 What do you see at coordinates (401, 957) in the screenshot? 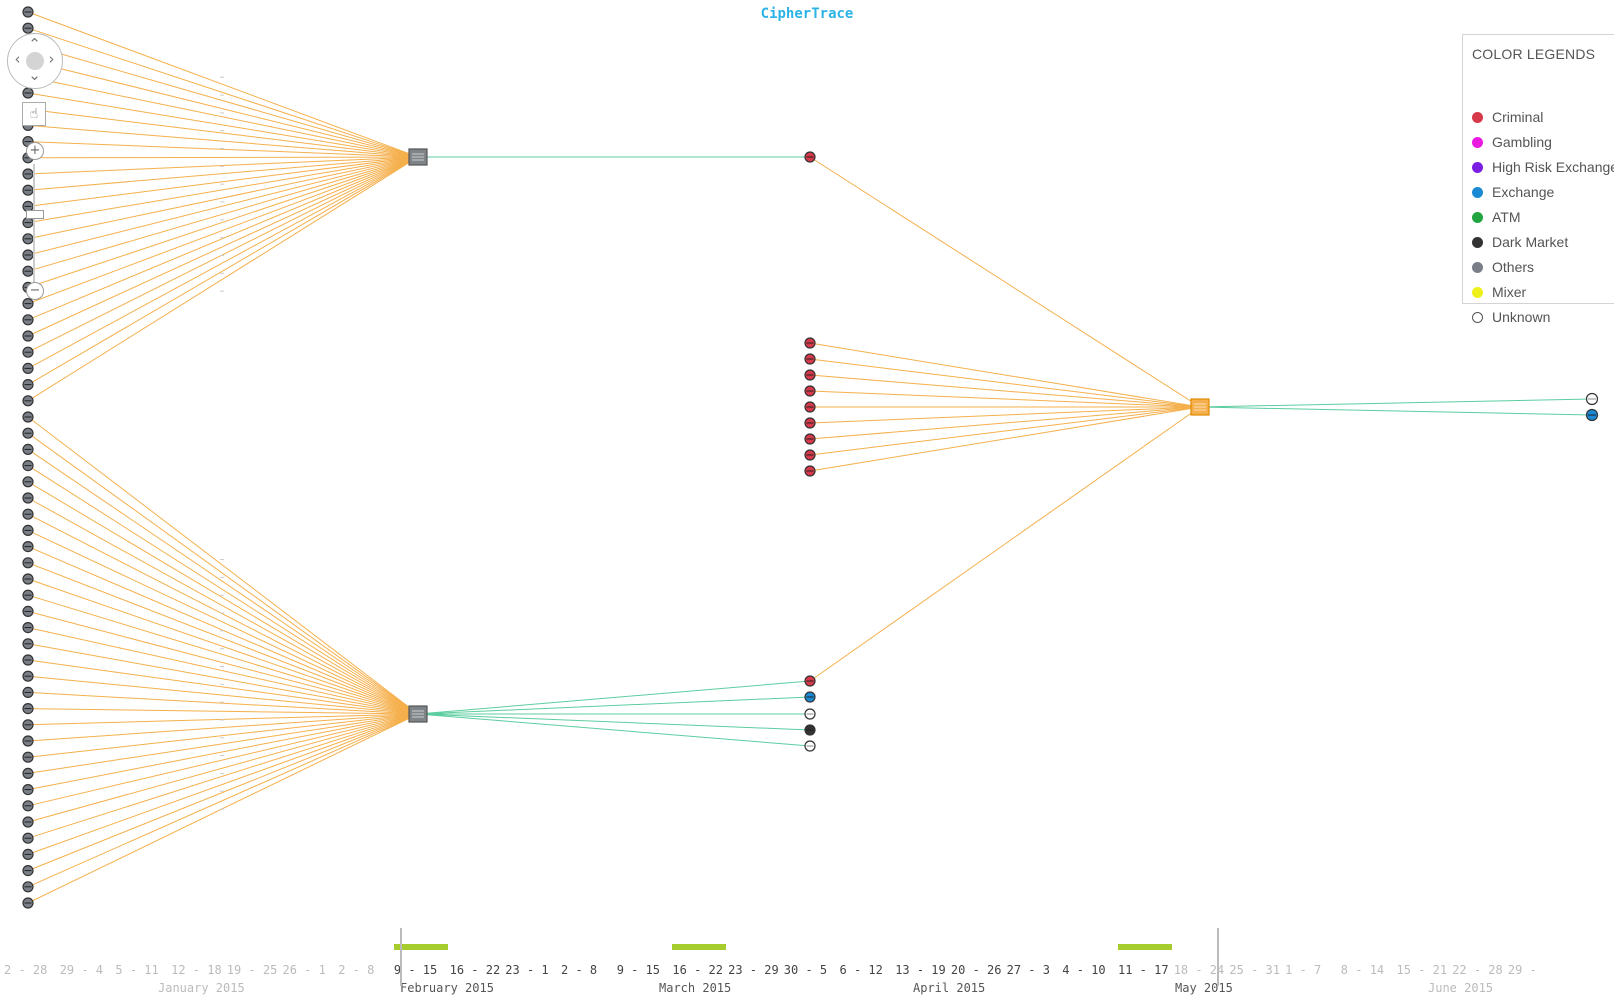
I see `timeline-range-start-handle` at bounding box center [401, 957].